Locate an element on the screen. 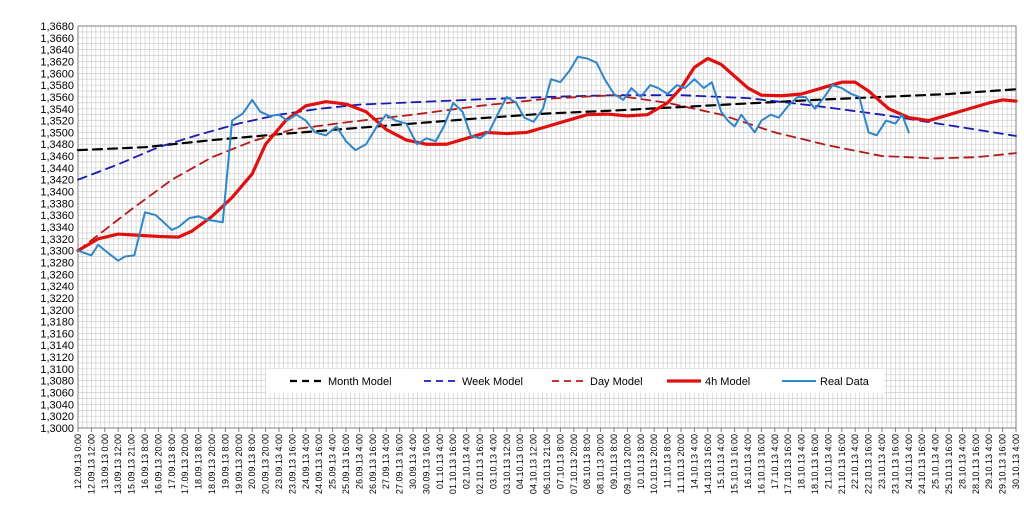  y-tick-label: 1,3580 is located at coordinates (57, 86).